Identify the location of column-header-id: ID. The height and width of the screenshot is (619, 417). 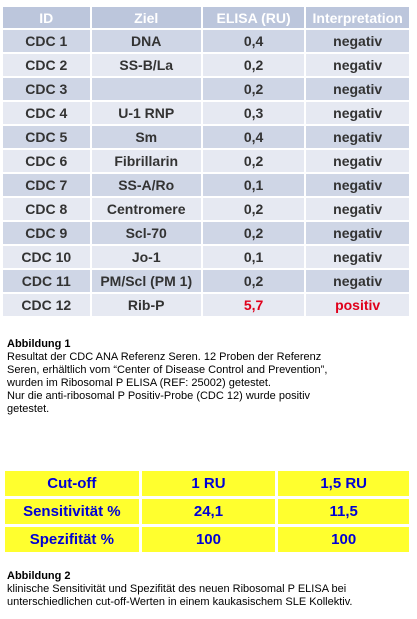
(46, 17).